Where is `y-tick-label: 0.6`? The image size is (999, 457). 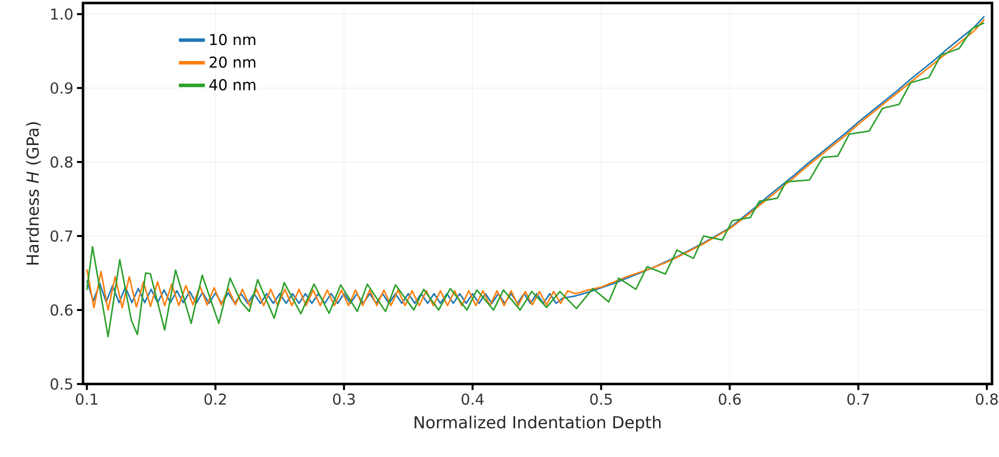
y-tick-label: 0.6 is located at coordinates (61, 310).